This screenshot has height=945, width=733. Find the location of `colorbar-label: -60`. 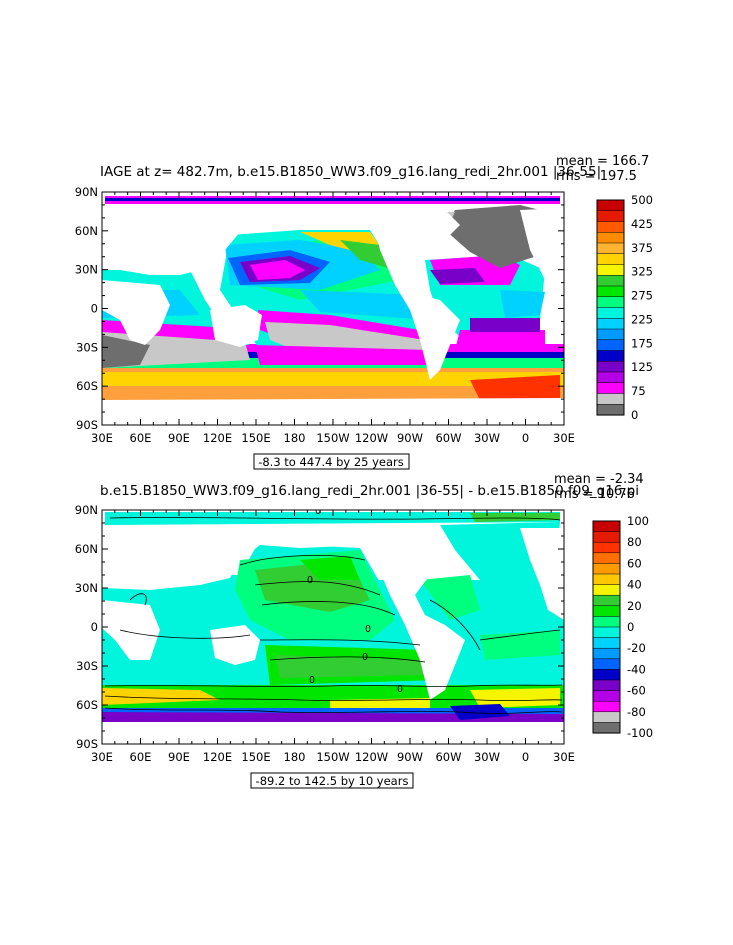

colorbar-label: -60 is located at coordinates (636, 691).